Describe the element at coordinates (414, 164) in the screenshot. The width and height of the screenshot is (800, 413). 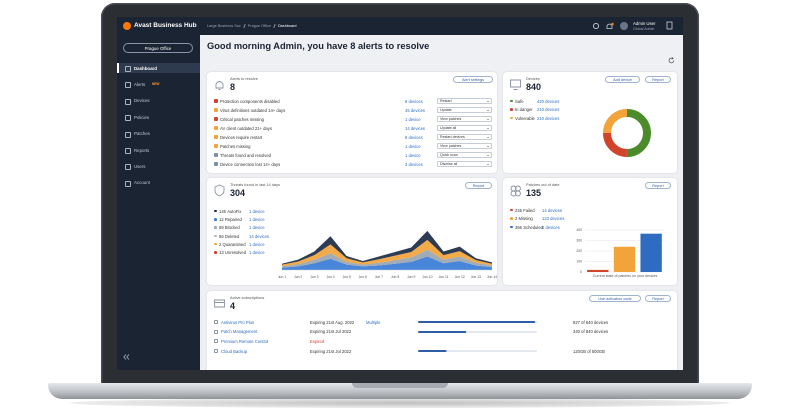
I see `alert-devices: 3 devices` at that location.